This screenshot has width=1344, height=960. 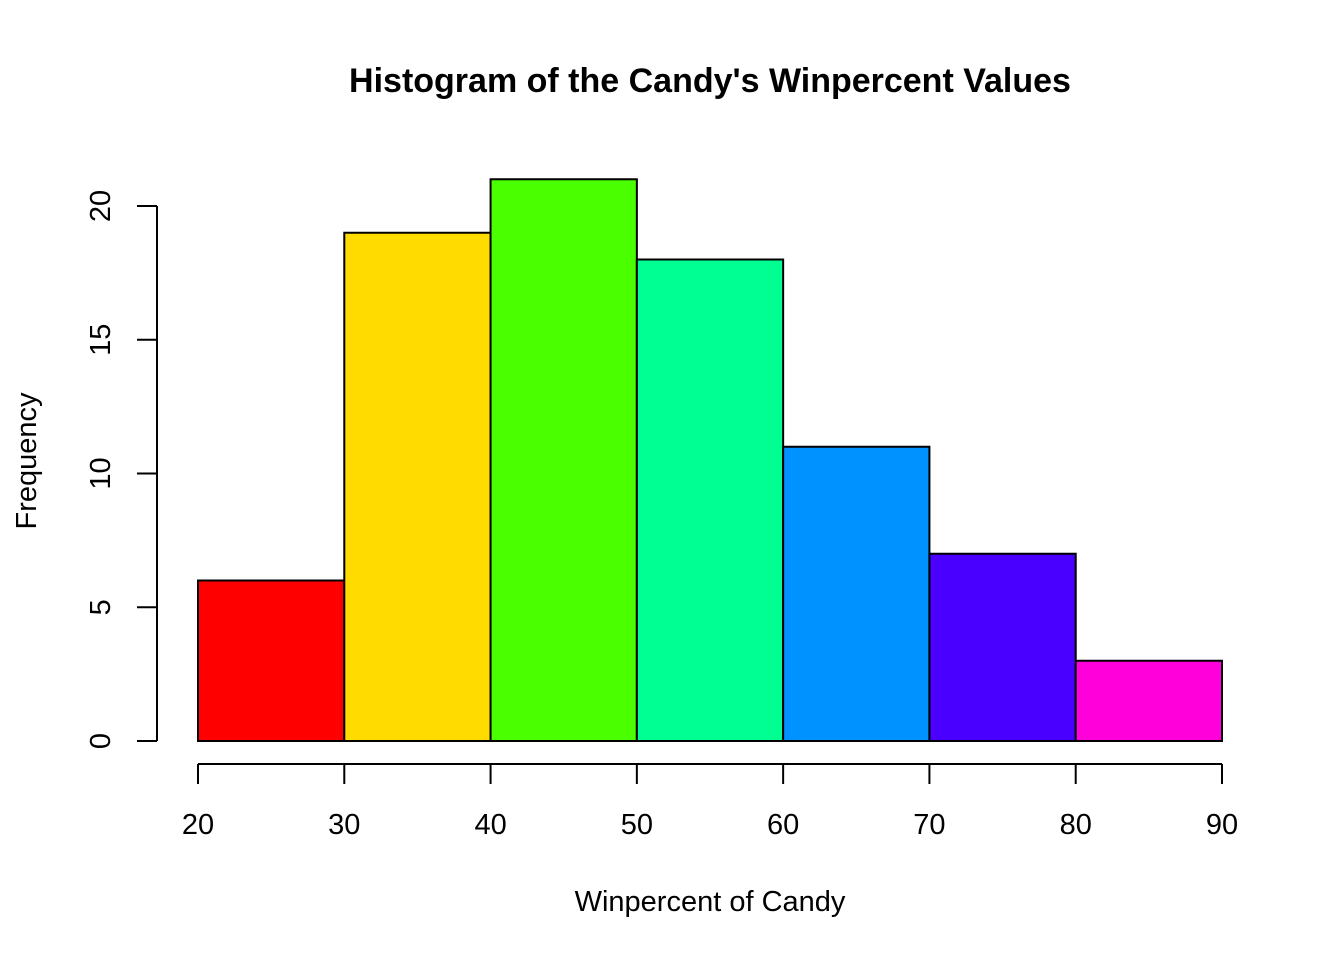 I want to click on y-tick-label: 15, so click(x=101, y=340).